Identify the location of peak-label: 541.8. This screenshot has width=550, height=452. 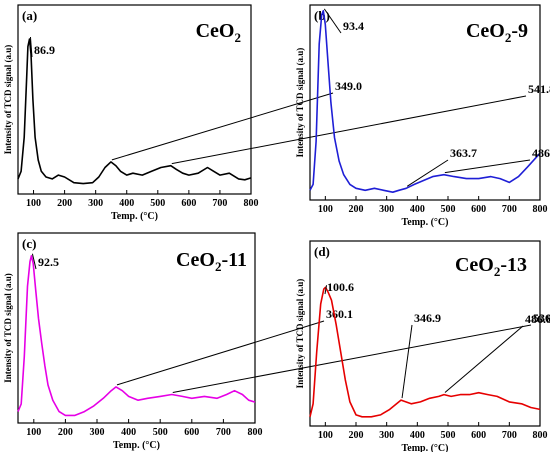
(539, 89).